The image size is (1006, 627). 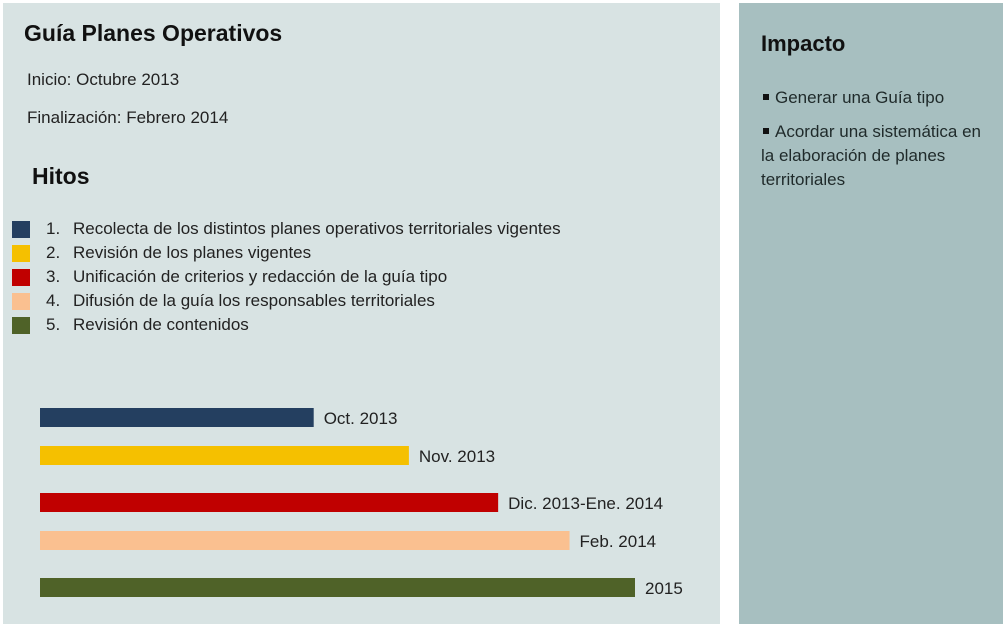 What do you see at coordinates (860, 97) in the screenshot?
I see `impact-item-text: Generar una Guía tipo` at bounding box center [860, 97].